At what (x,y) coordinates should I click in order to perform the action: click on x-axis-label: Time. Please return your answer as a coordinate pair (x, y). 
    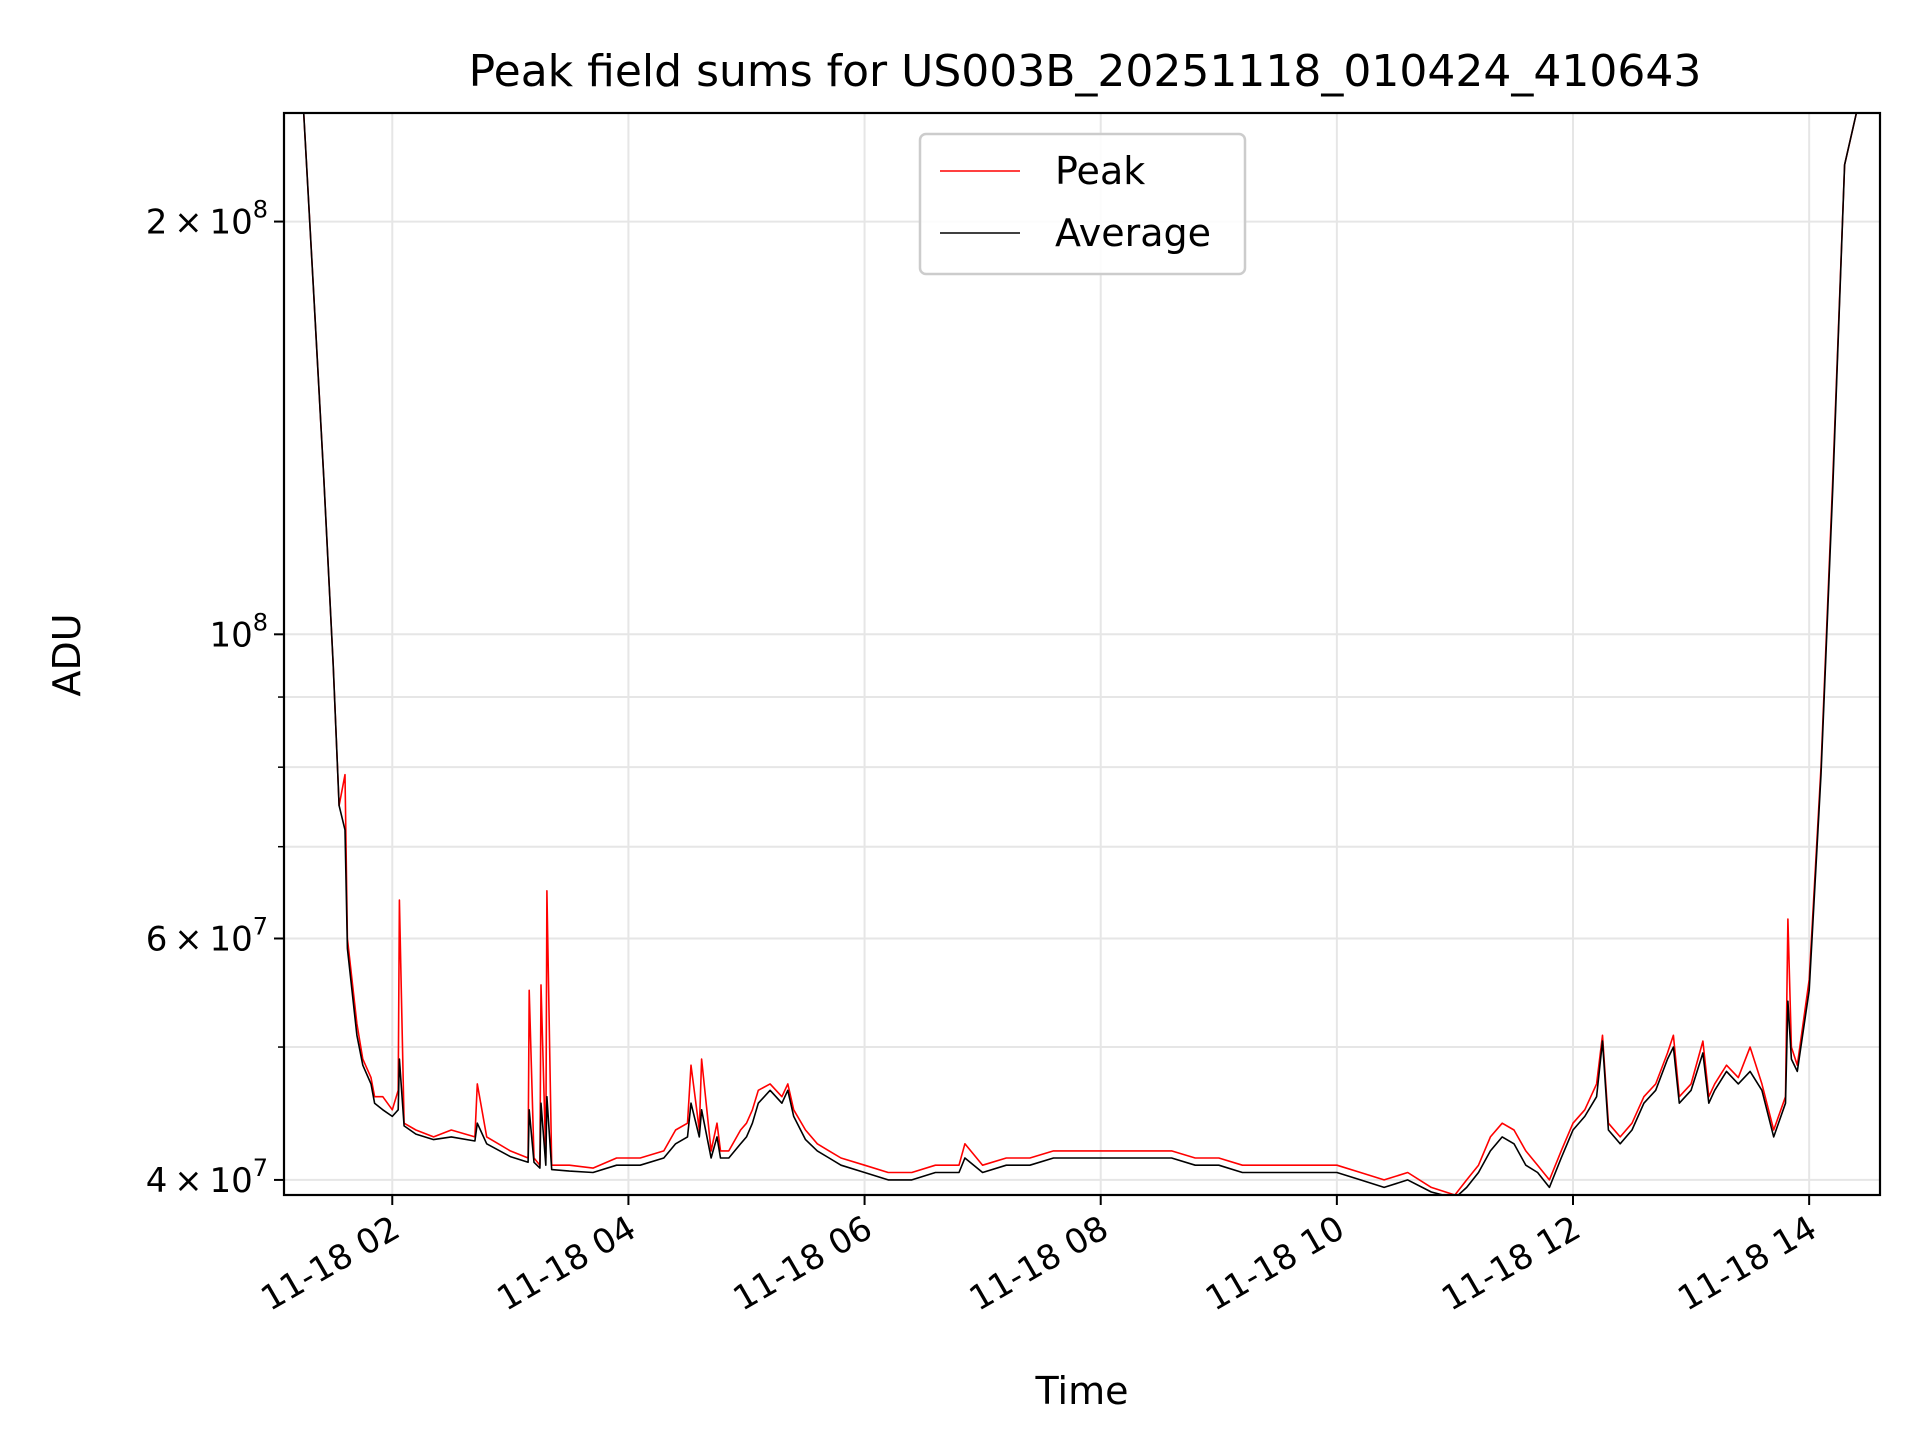
    Looking at the image, I should click on (1082, 1391).